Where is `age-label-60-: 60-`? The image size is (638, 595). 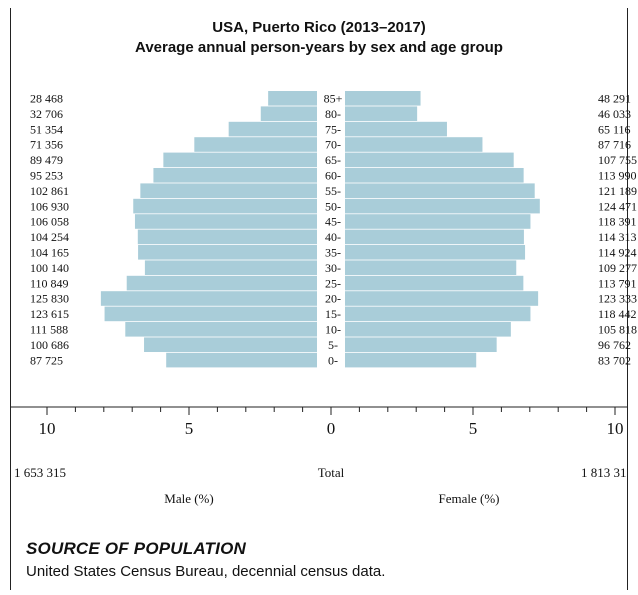 age-label-60-: 60- is located at coordinates (333, 176).